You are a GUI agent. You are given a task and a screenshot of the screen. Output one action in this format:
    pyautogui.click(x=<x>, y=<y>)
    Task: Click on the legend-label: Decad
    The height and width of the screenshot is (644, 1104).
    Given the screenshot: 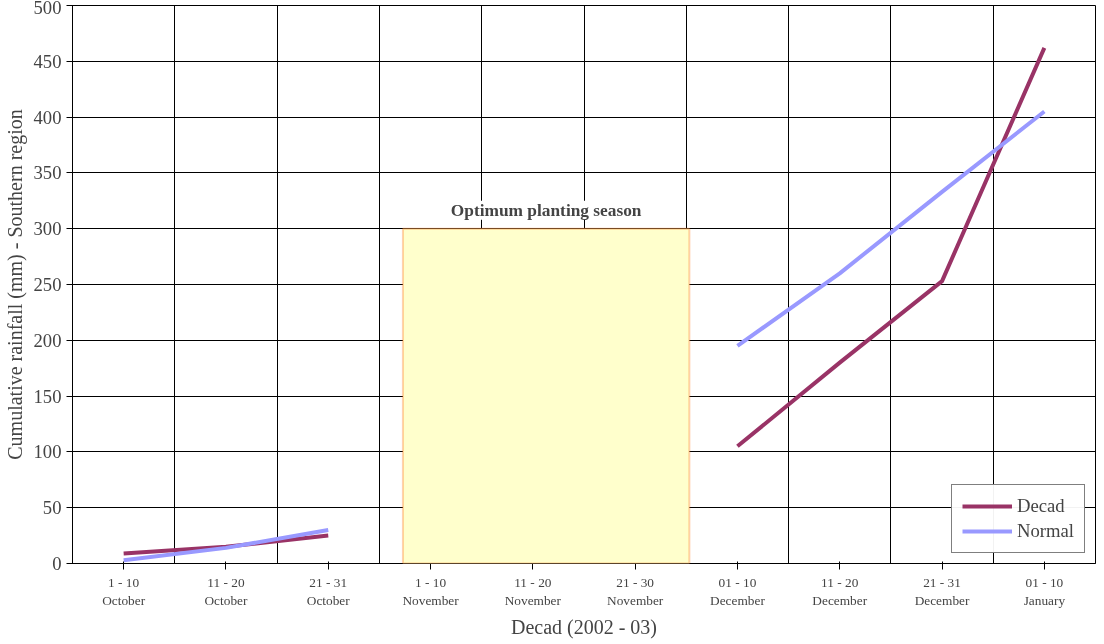 What is the action you would take?
    pyautogui.click(x=1041, y=506)
    